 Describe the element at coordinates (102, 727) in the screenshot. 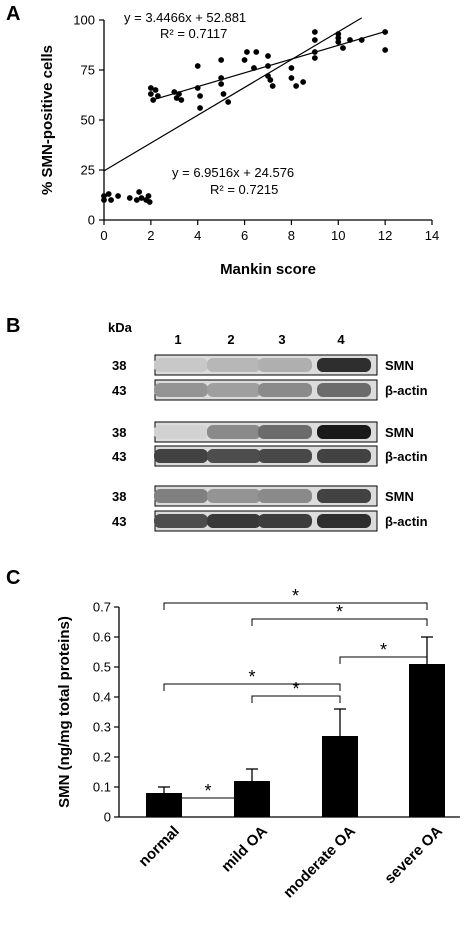

I see `y-tick-label: 0.3` at that location.